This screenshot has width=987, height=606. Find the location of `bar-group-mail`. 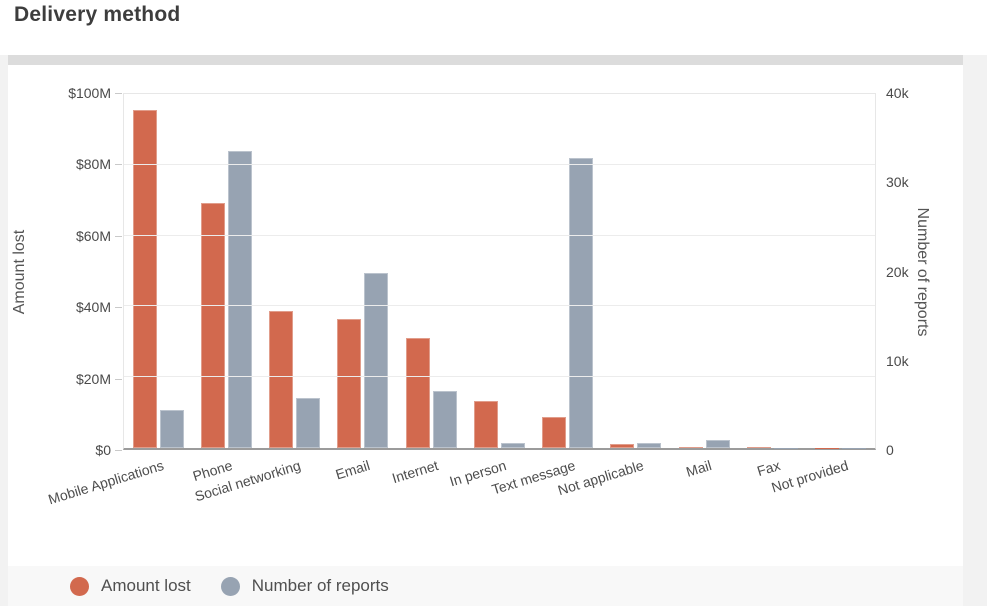

bar-group-mail is located at coordinates (704, 271).